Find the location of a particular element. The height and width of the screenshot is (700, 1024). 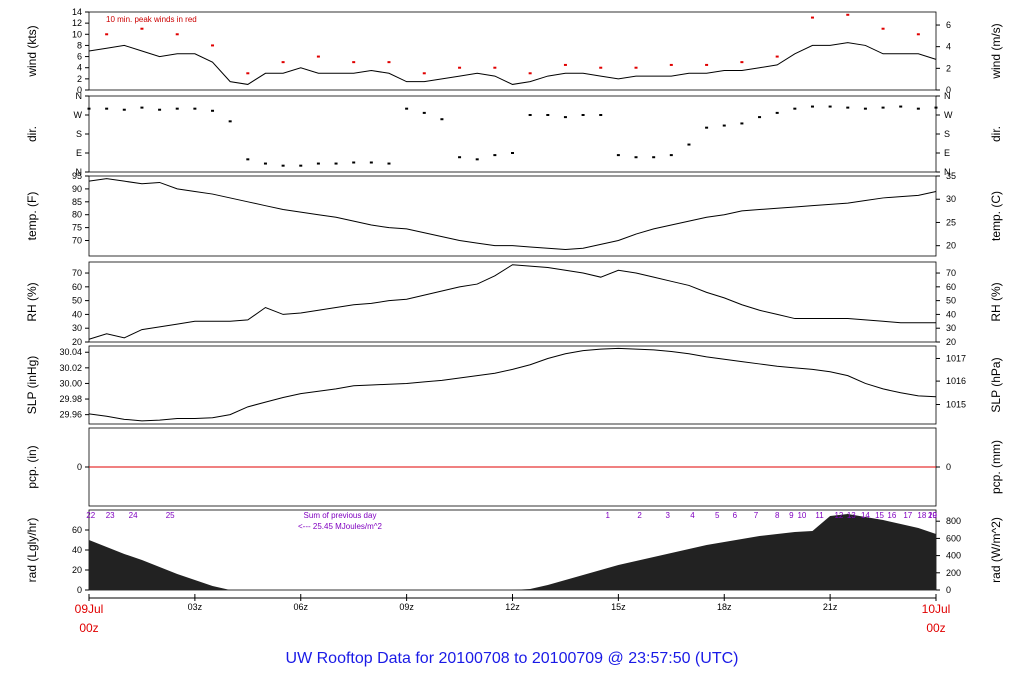

temp-line is located at coordinates (512, 214).